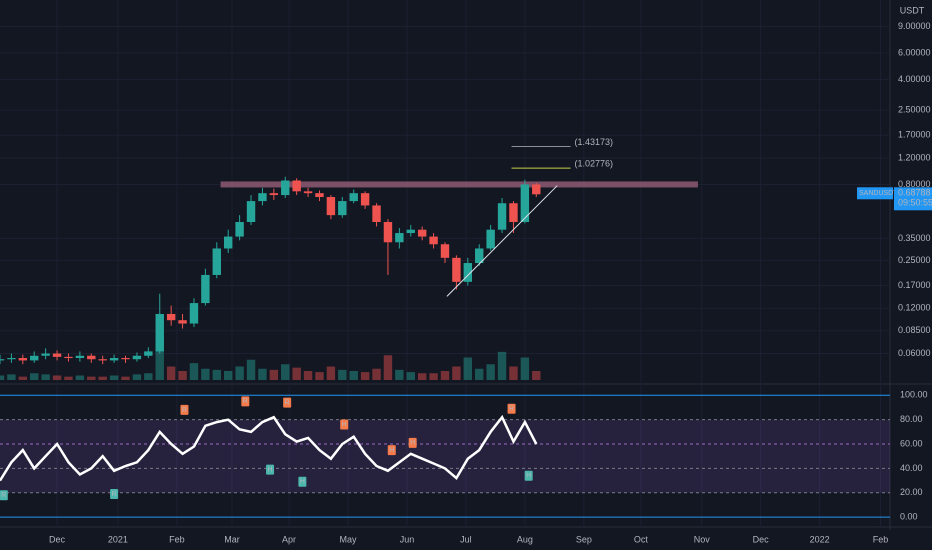 The image size is (932, 550). Describe the element at coordinates (459, 184) in the screenshot. I see `resistance-zone` at that location.